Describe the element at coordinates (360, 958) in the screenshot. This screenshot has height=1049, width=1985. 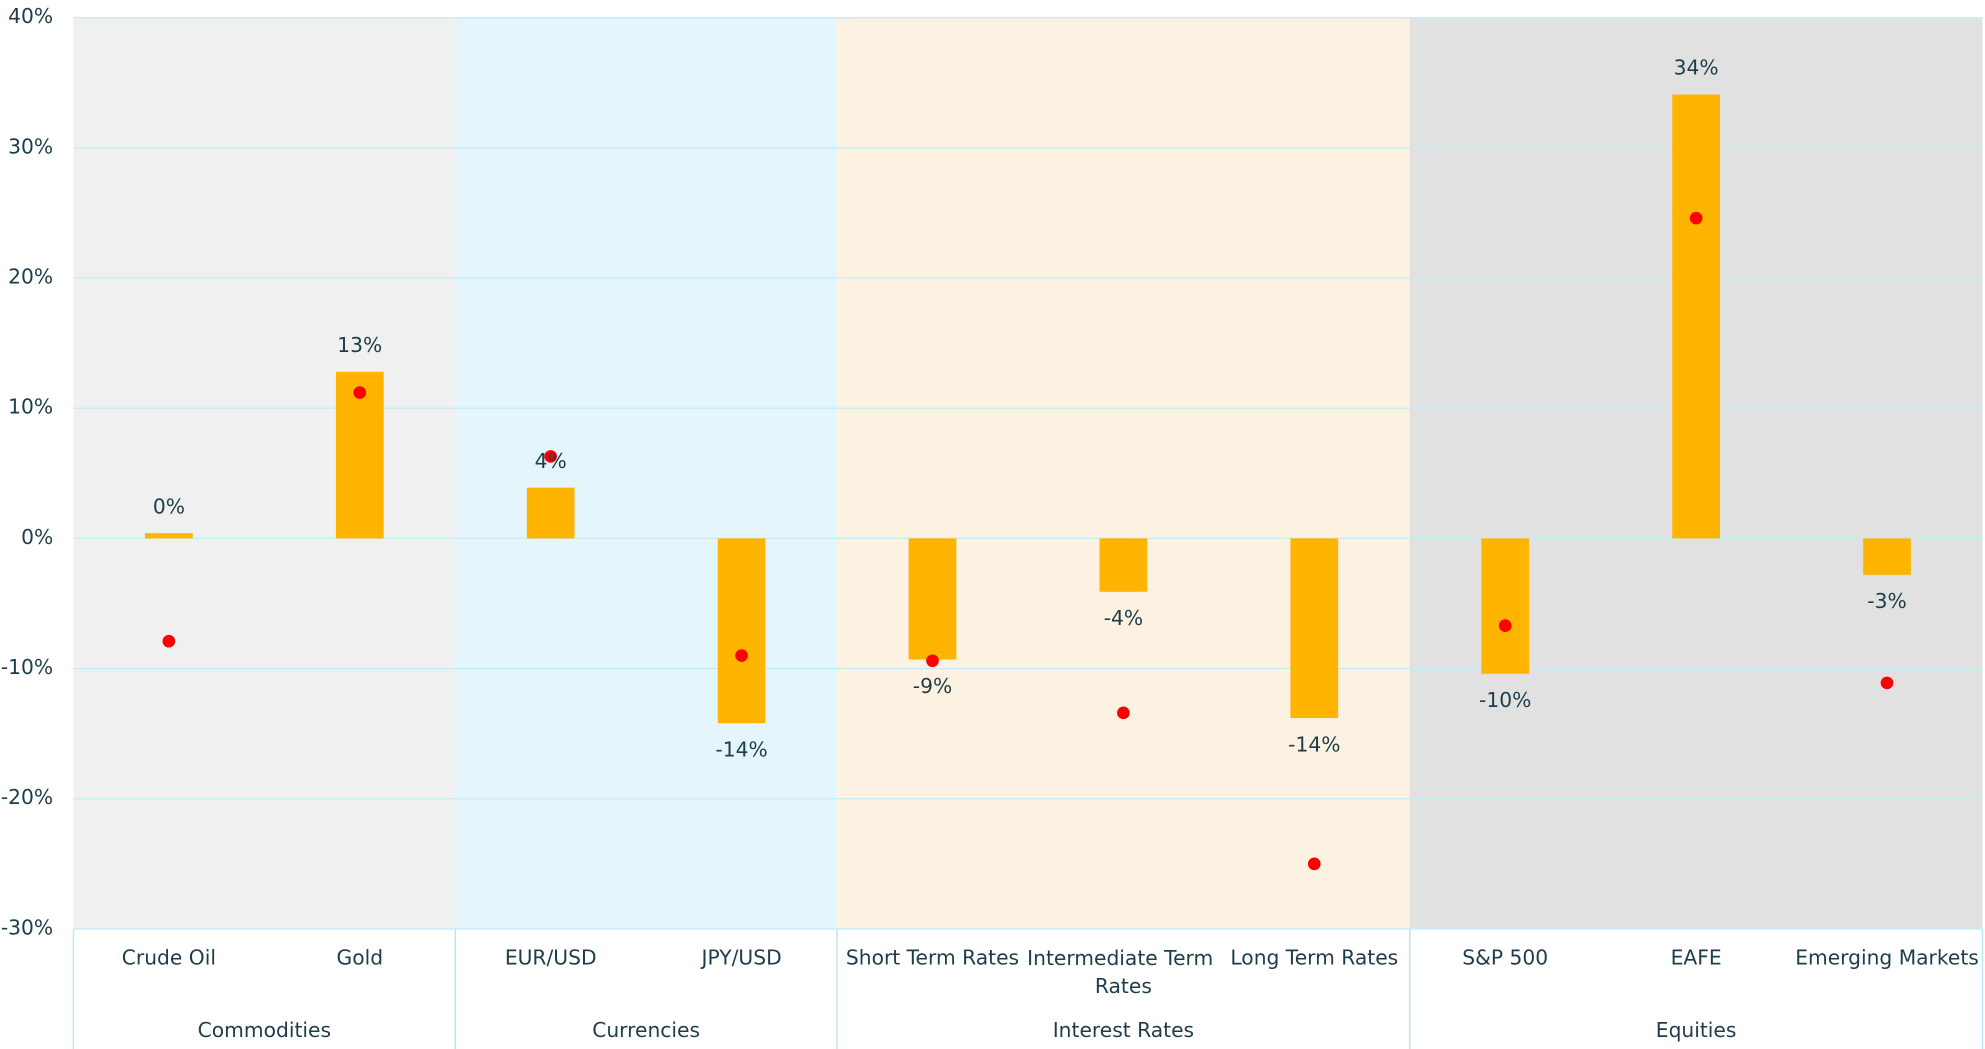
I see `x-tick-label: Gold` at that location.